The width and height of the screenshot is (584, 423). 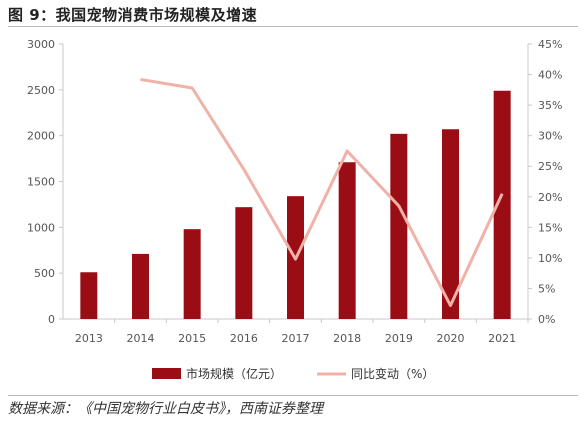 What do you see at coordinates (451, 338) in the screenshot?
I see `x-tick-label: 2020` at bounding box center [451, 338].